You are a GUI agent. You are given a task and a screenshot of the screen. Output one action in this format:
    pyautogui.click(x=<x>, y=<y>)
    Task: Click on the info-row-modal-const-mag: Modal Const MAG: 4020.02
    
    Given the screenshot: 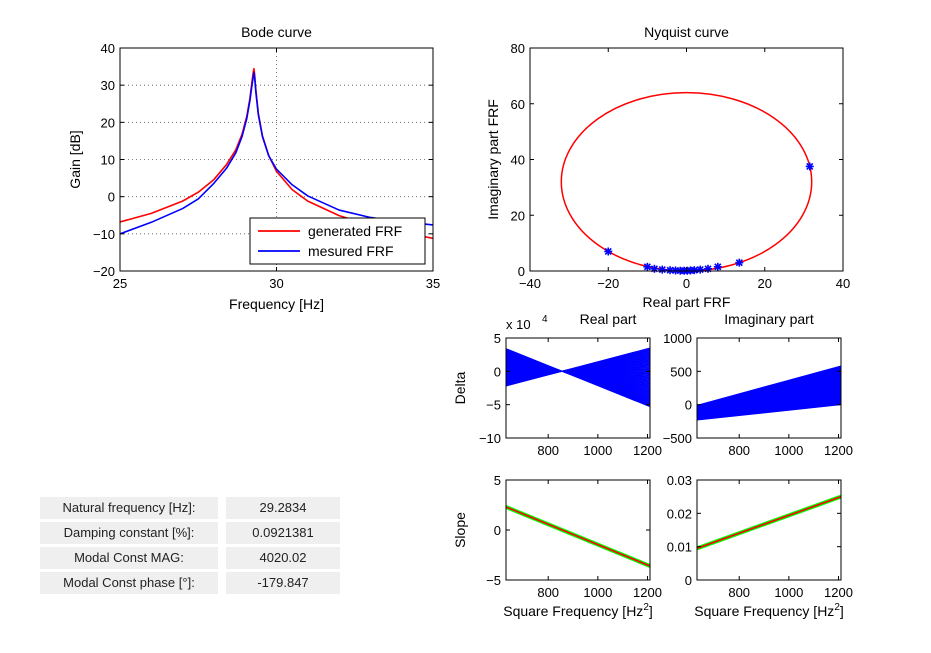 What is the action you would take?
    pyautogui.click(x=190, y=558)
    